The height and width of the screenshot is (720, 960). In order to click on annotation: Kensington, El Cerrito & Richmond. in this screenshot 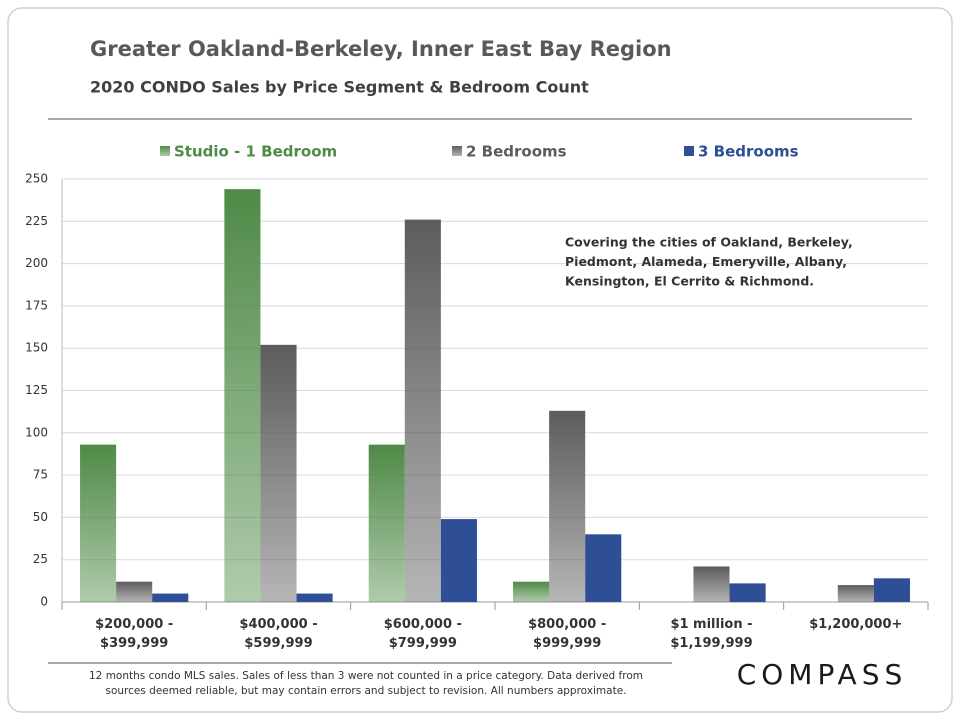, I will do `click(689, 281)`.